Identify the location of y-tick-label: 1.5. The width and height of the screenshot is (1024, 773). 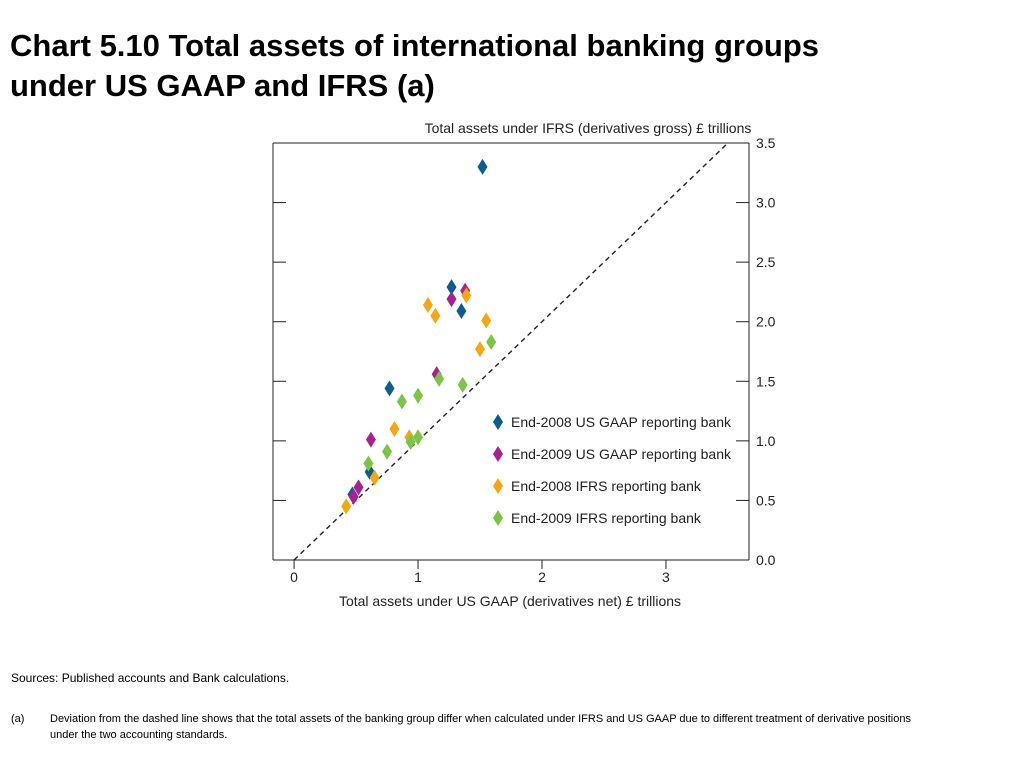
(766, 381).